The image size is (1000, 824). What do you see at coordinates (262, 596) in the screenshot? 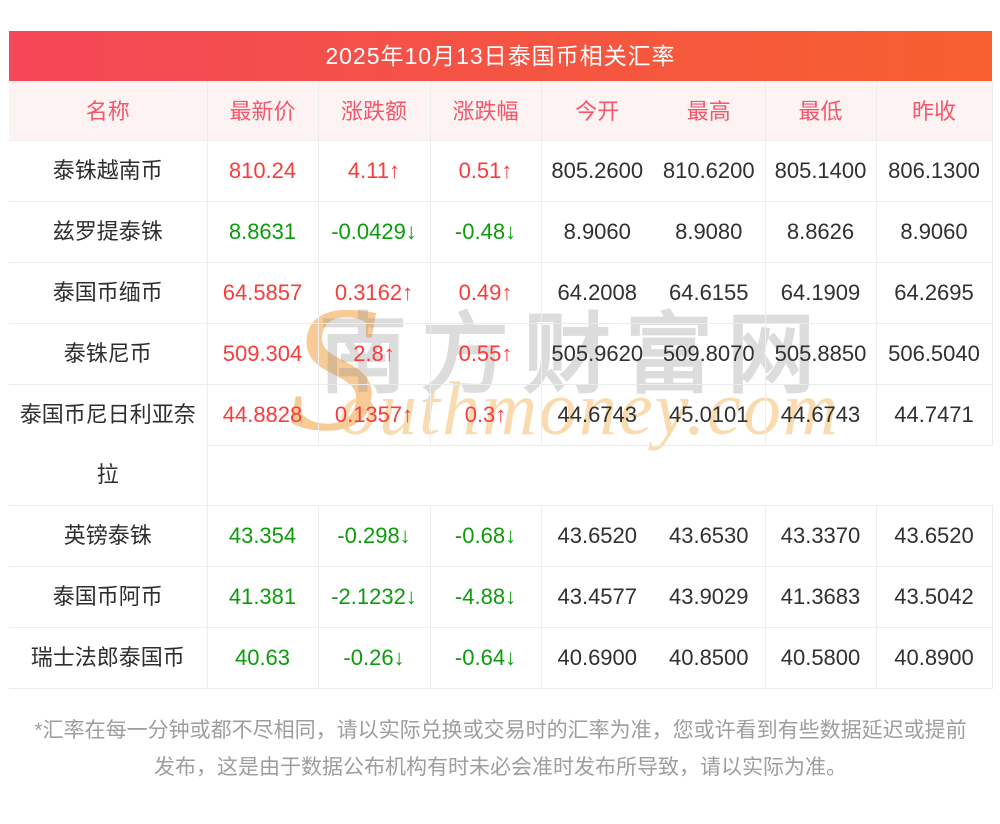
I see `cell-latest: 41.381` at bounding box center [262, 596].